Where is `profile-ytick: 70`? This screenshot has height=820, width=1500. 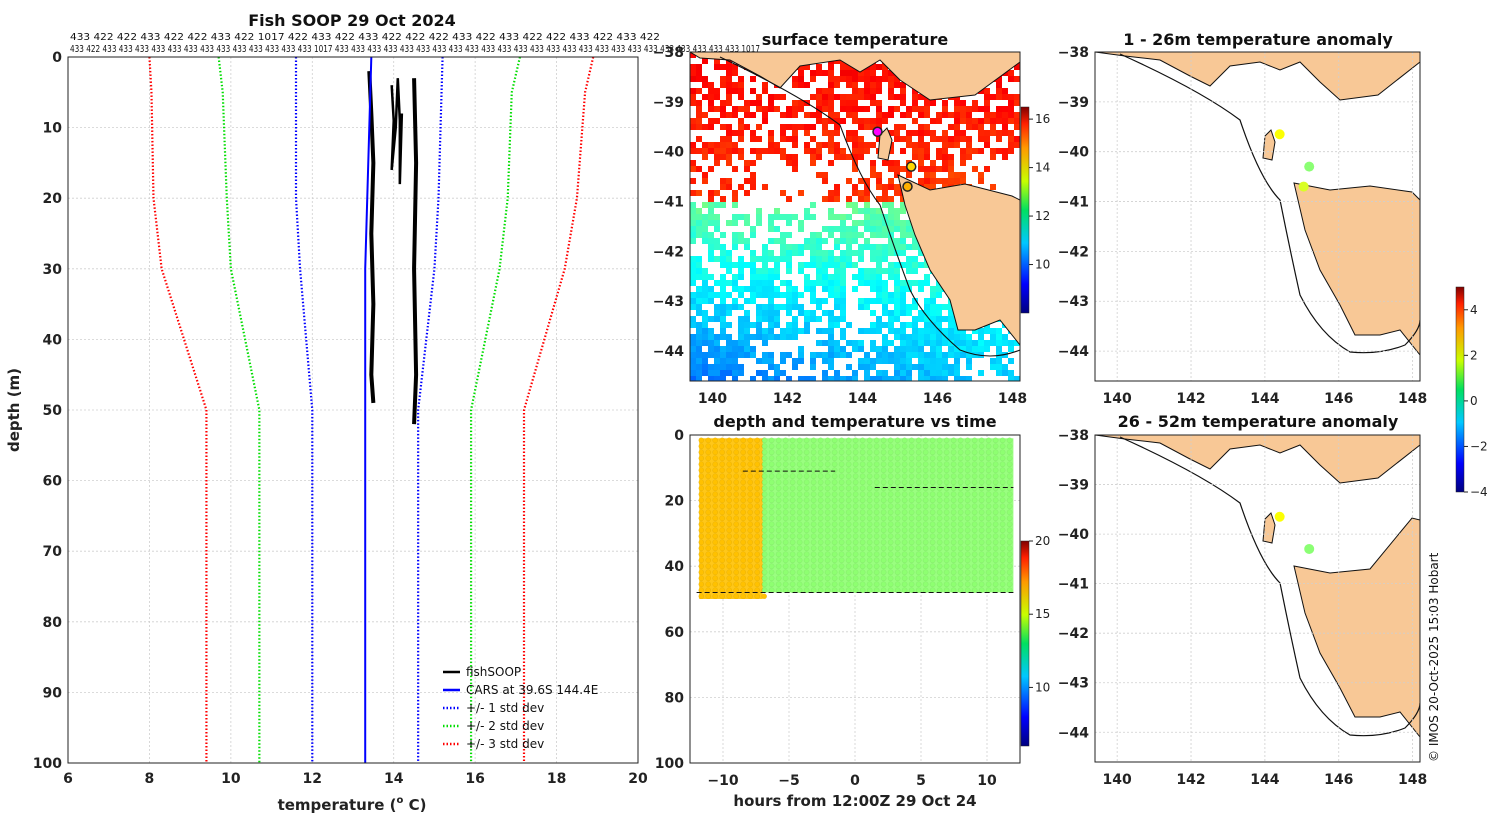
profile-ytick: 70 is located at coordinates (53, 552).